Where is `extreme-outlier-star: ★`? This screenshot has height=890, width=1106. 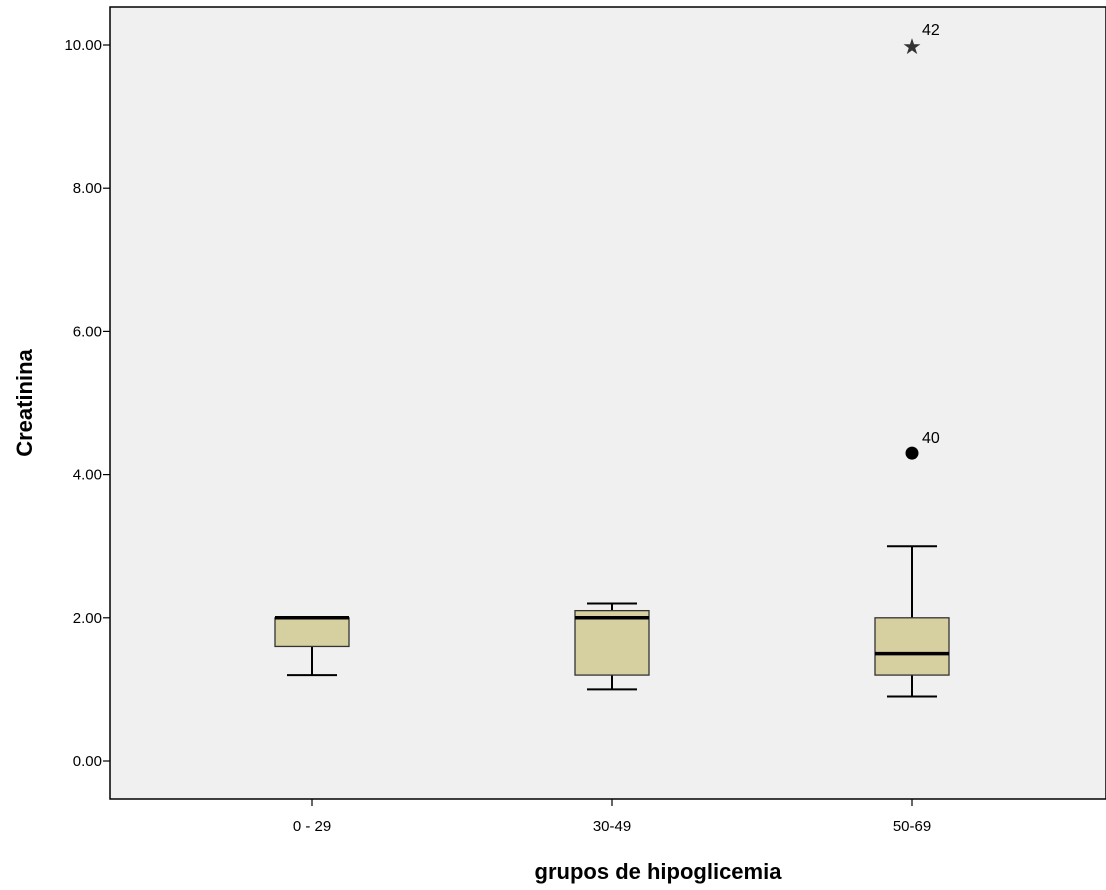 extreme-outlier-star: ★ is located at coordinates (912, 47).